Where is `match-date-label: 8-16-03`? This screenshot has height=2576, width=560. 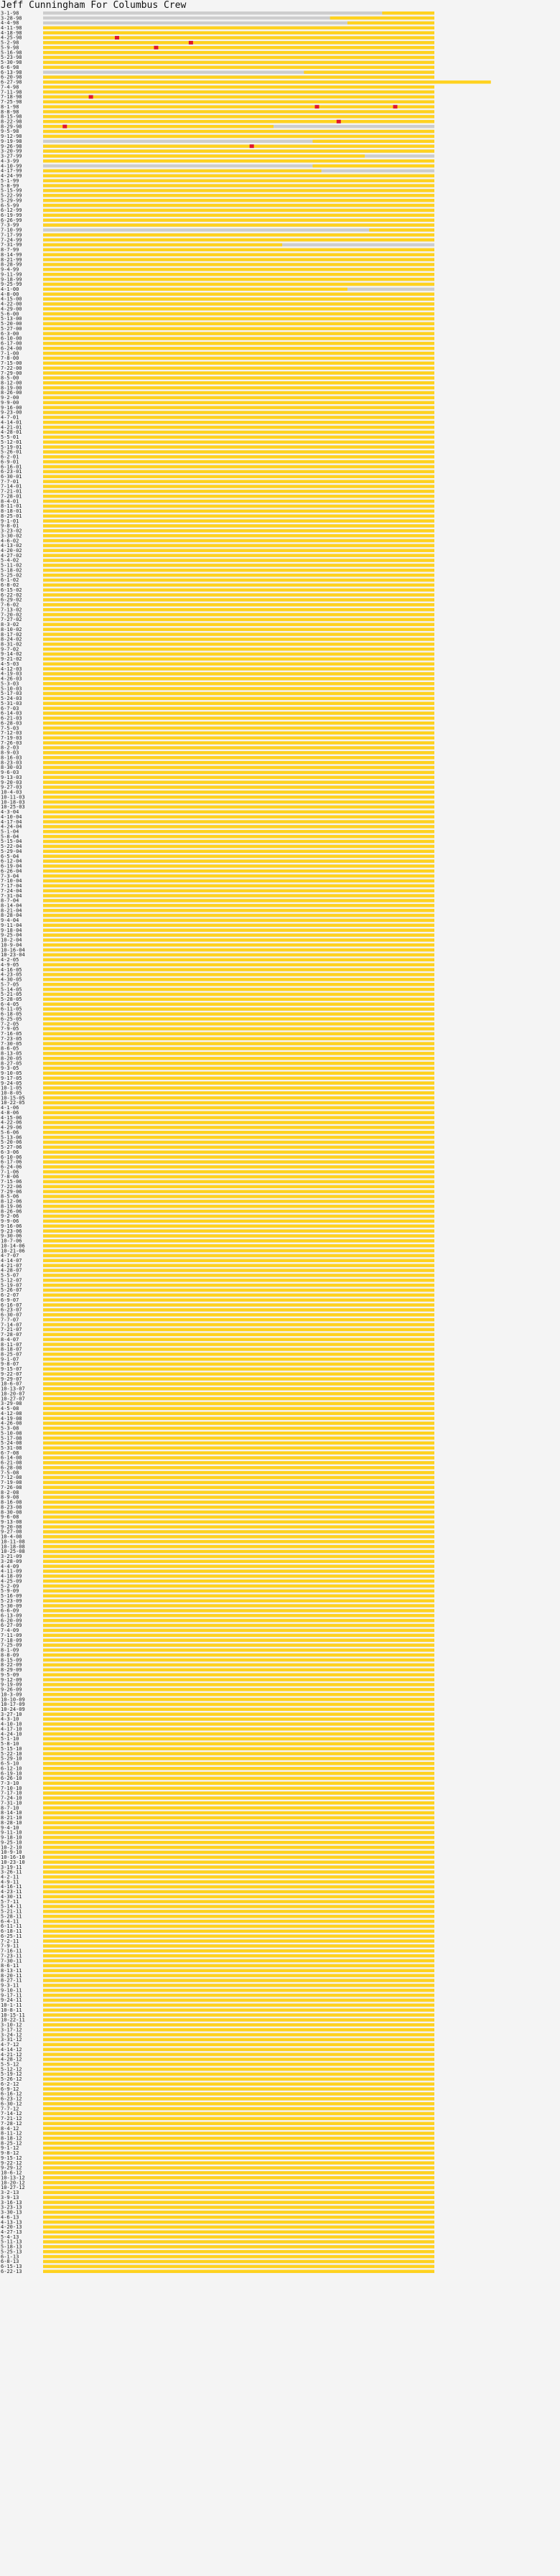 match-date-label: 8-16-03 is located at coordinates (11, 757).